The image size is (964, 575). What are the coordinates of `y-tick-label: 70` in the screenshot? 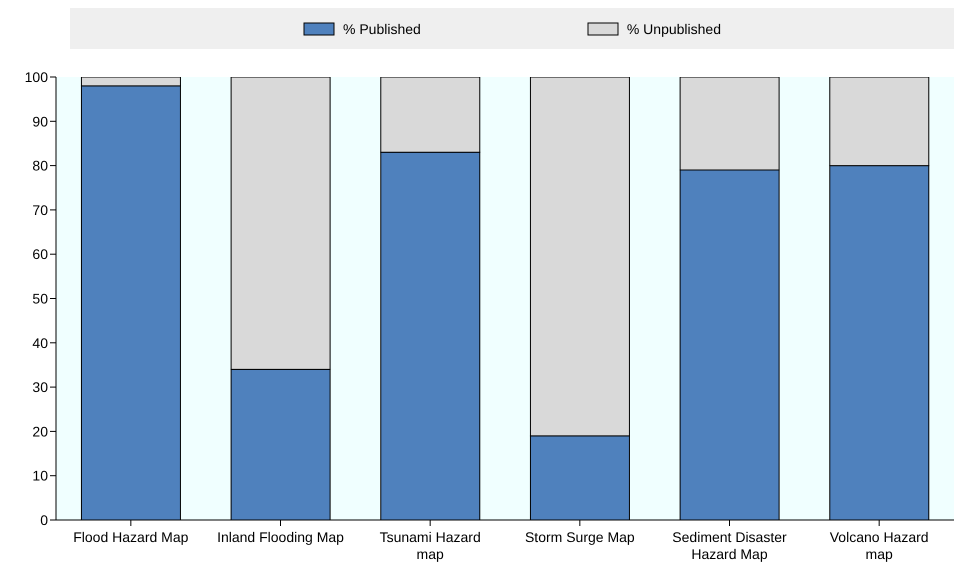 It's located at (40, 210).